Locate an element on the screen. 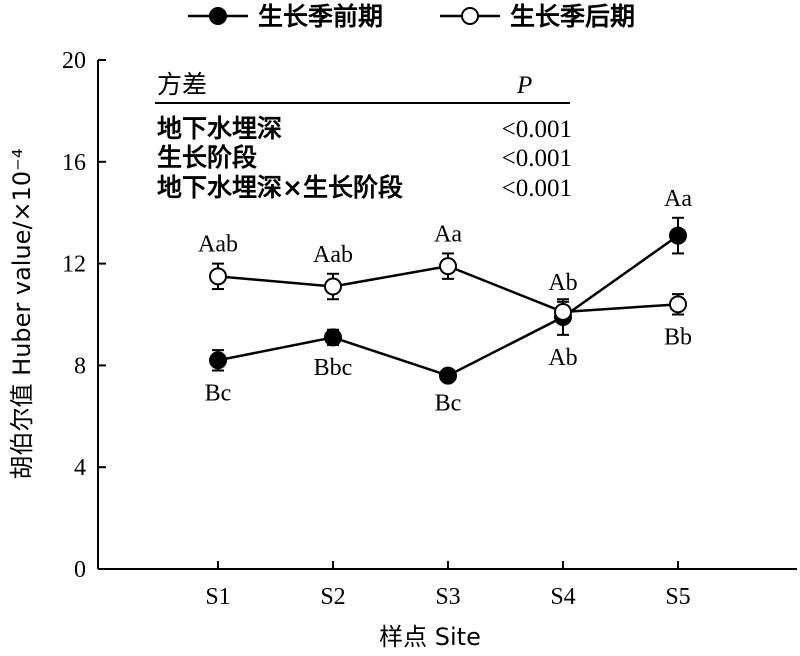 The image size is (800, 656). anova-header-p: P is located at coordinates (524, 85).